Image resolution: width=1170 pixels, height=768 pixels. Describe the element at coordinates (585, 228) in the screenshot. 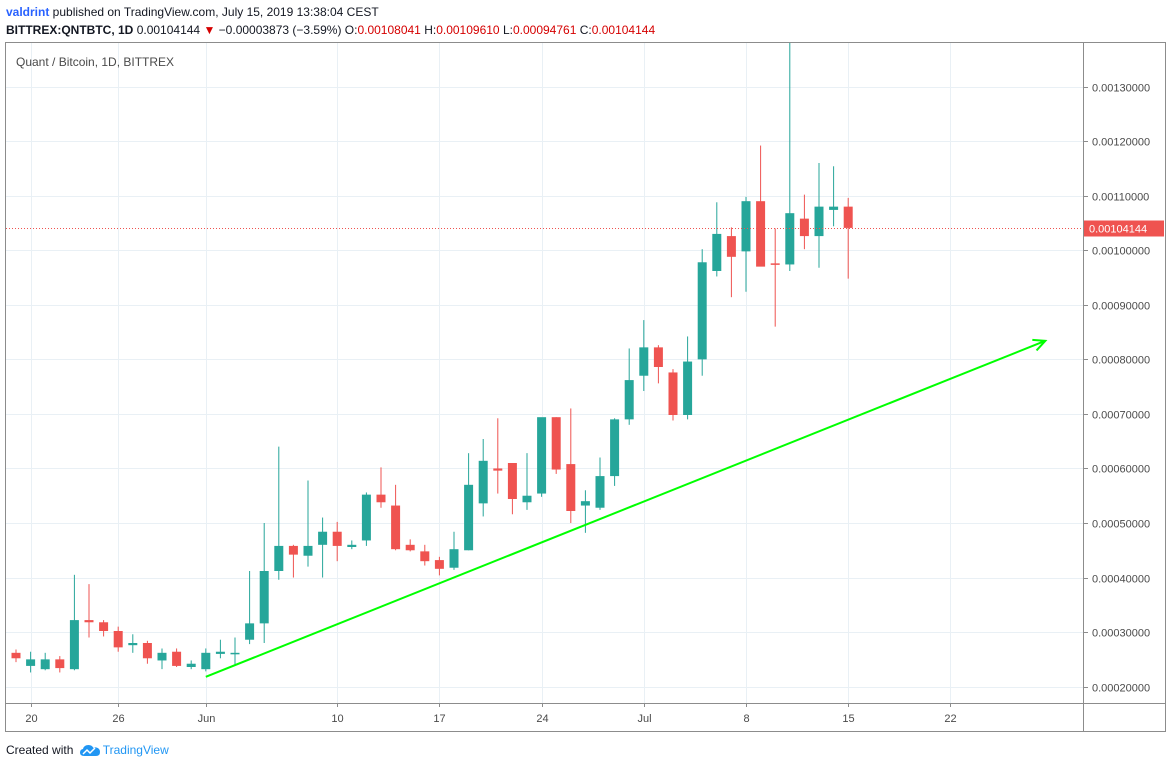

I see `last-price-line: 0.00104144` at that location.